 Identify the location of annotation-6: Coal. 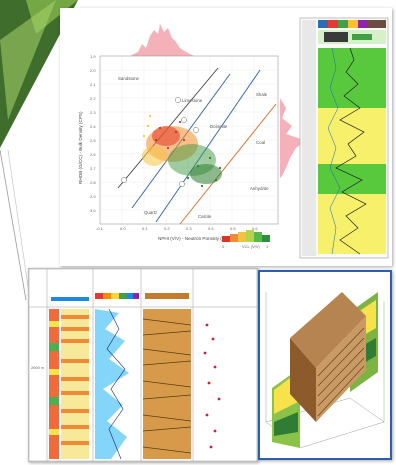
(260, 142).